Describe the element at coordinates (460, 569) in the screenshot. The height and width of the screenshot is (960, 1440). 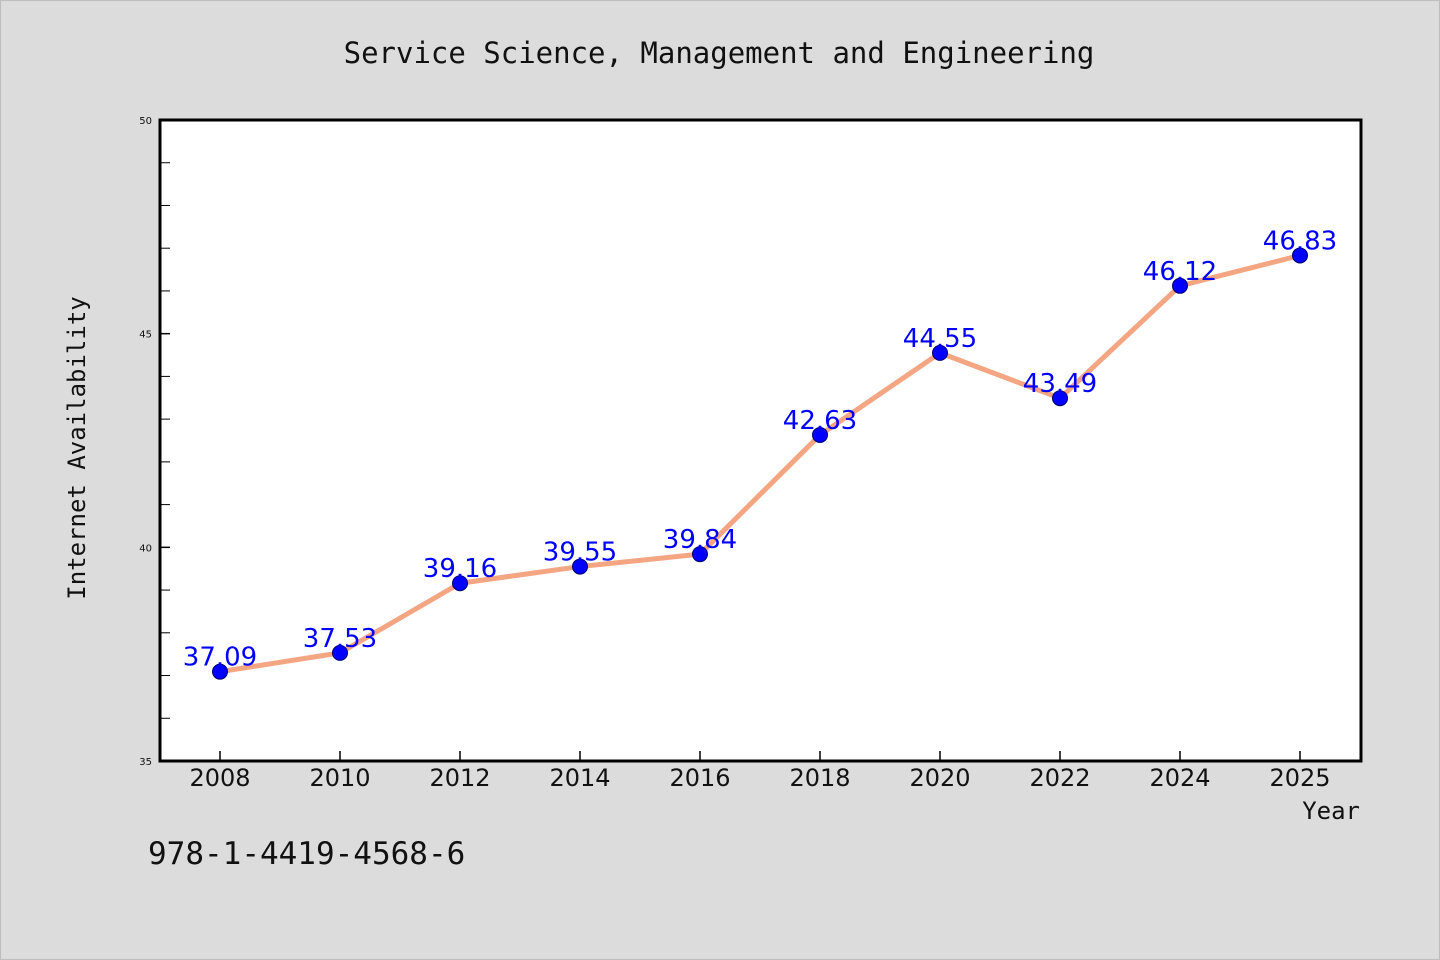
I see `data-label: 39.16` at that location.